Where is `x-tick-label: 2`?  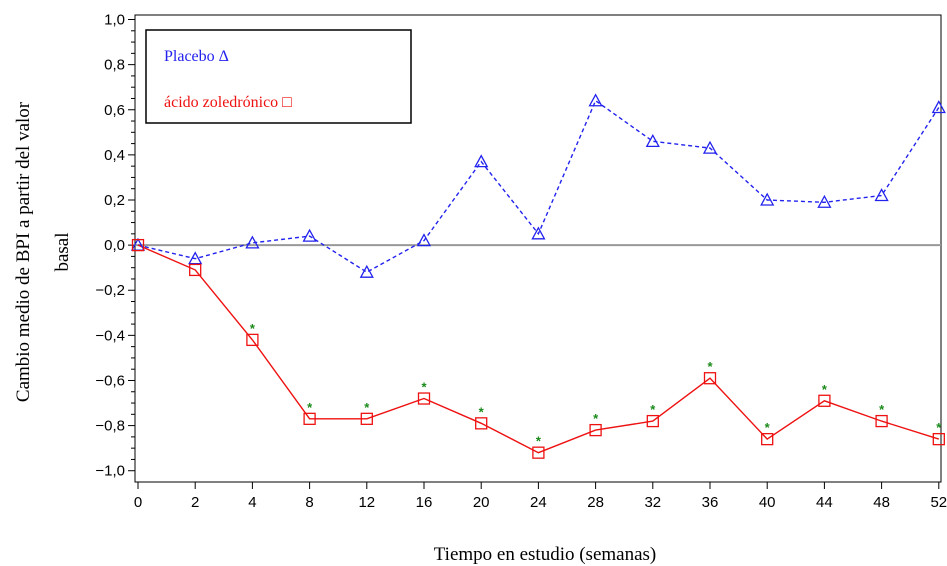
x-tick-label: 2 is located at coordinates (195, 502).